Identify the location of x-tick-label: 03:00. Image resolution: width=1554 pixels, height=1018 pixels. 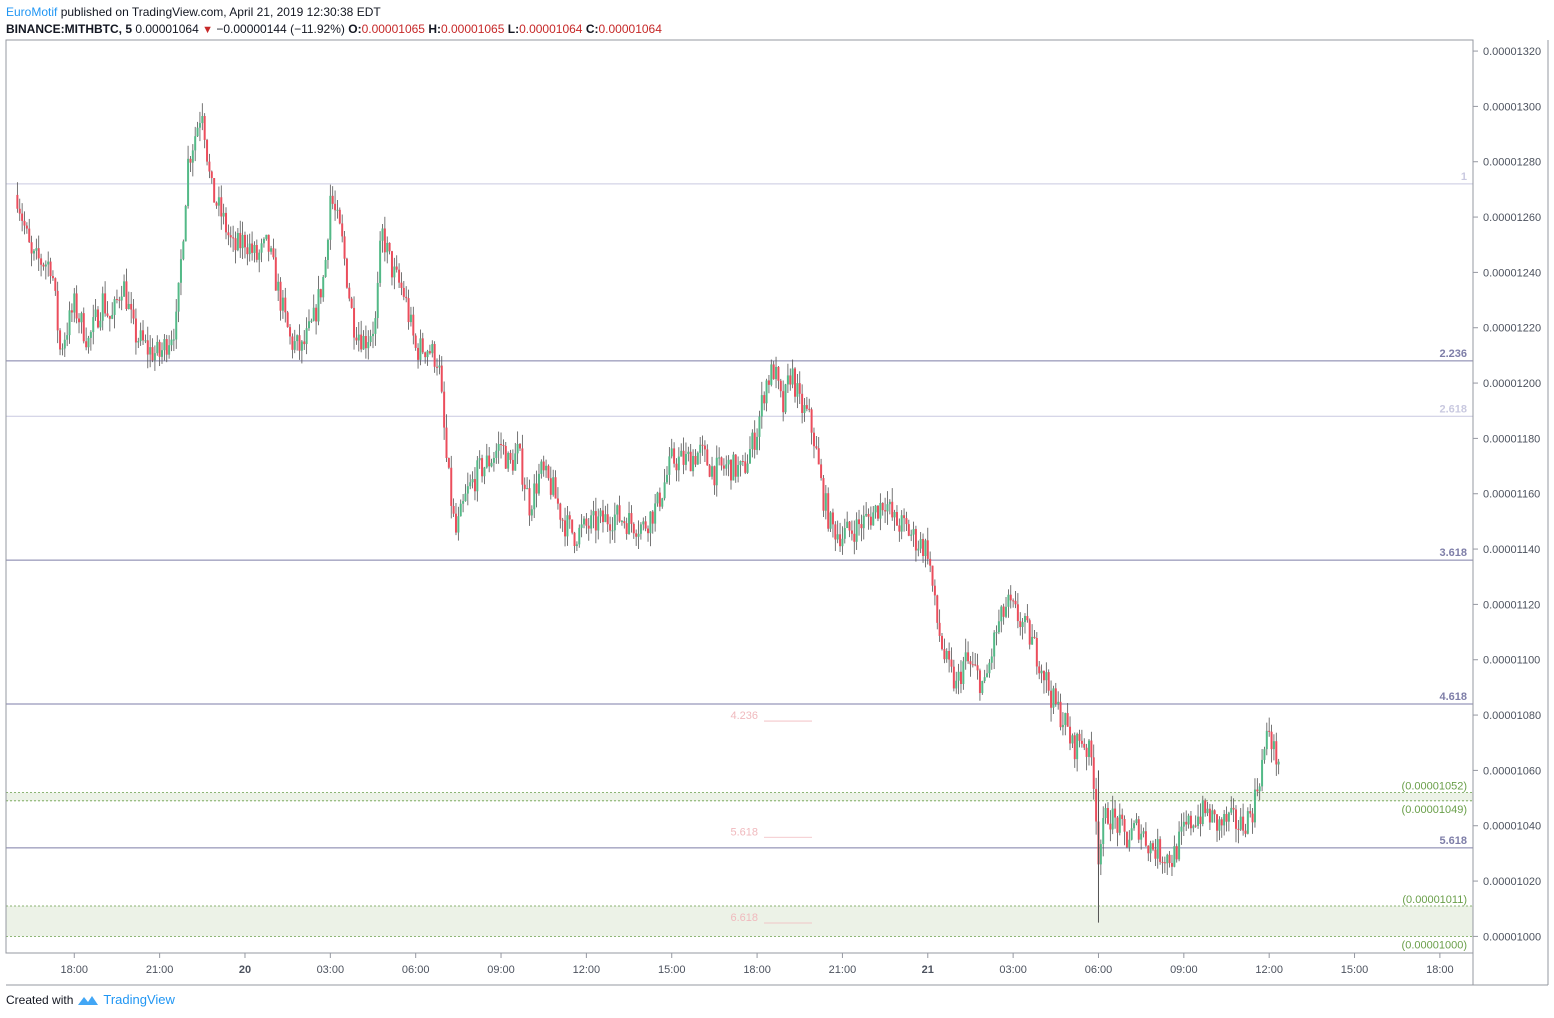
(1013, 970).